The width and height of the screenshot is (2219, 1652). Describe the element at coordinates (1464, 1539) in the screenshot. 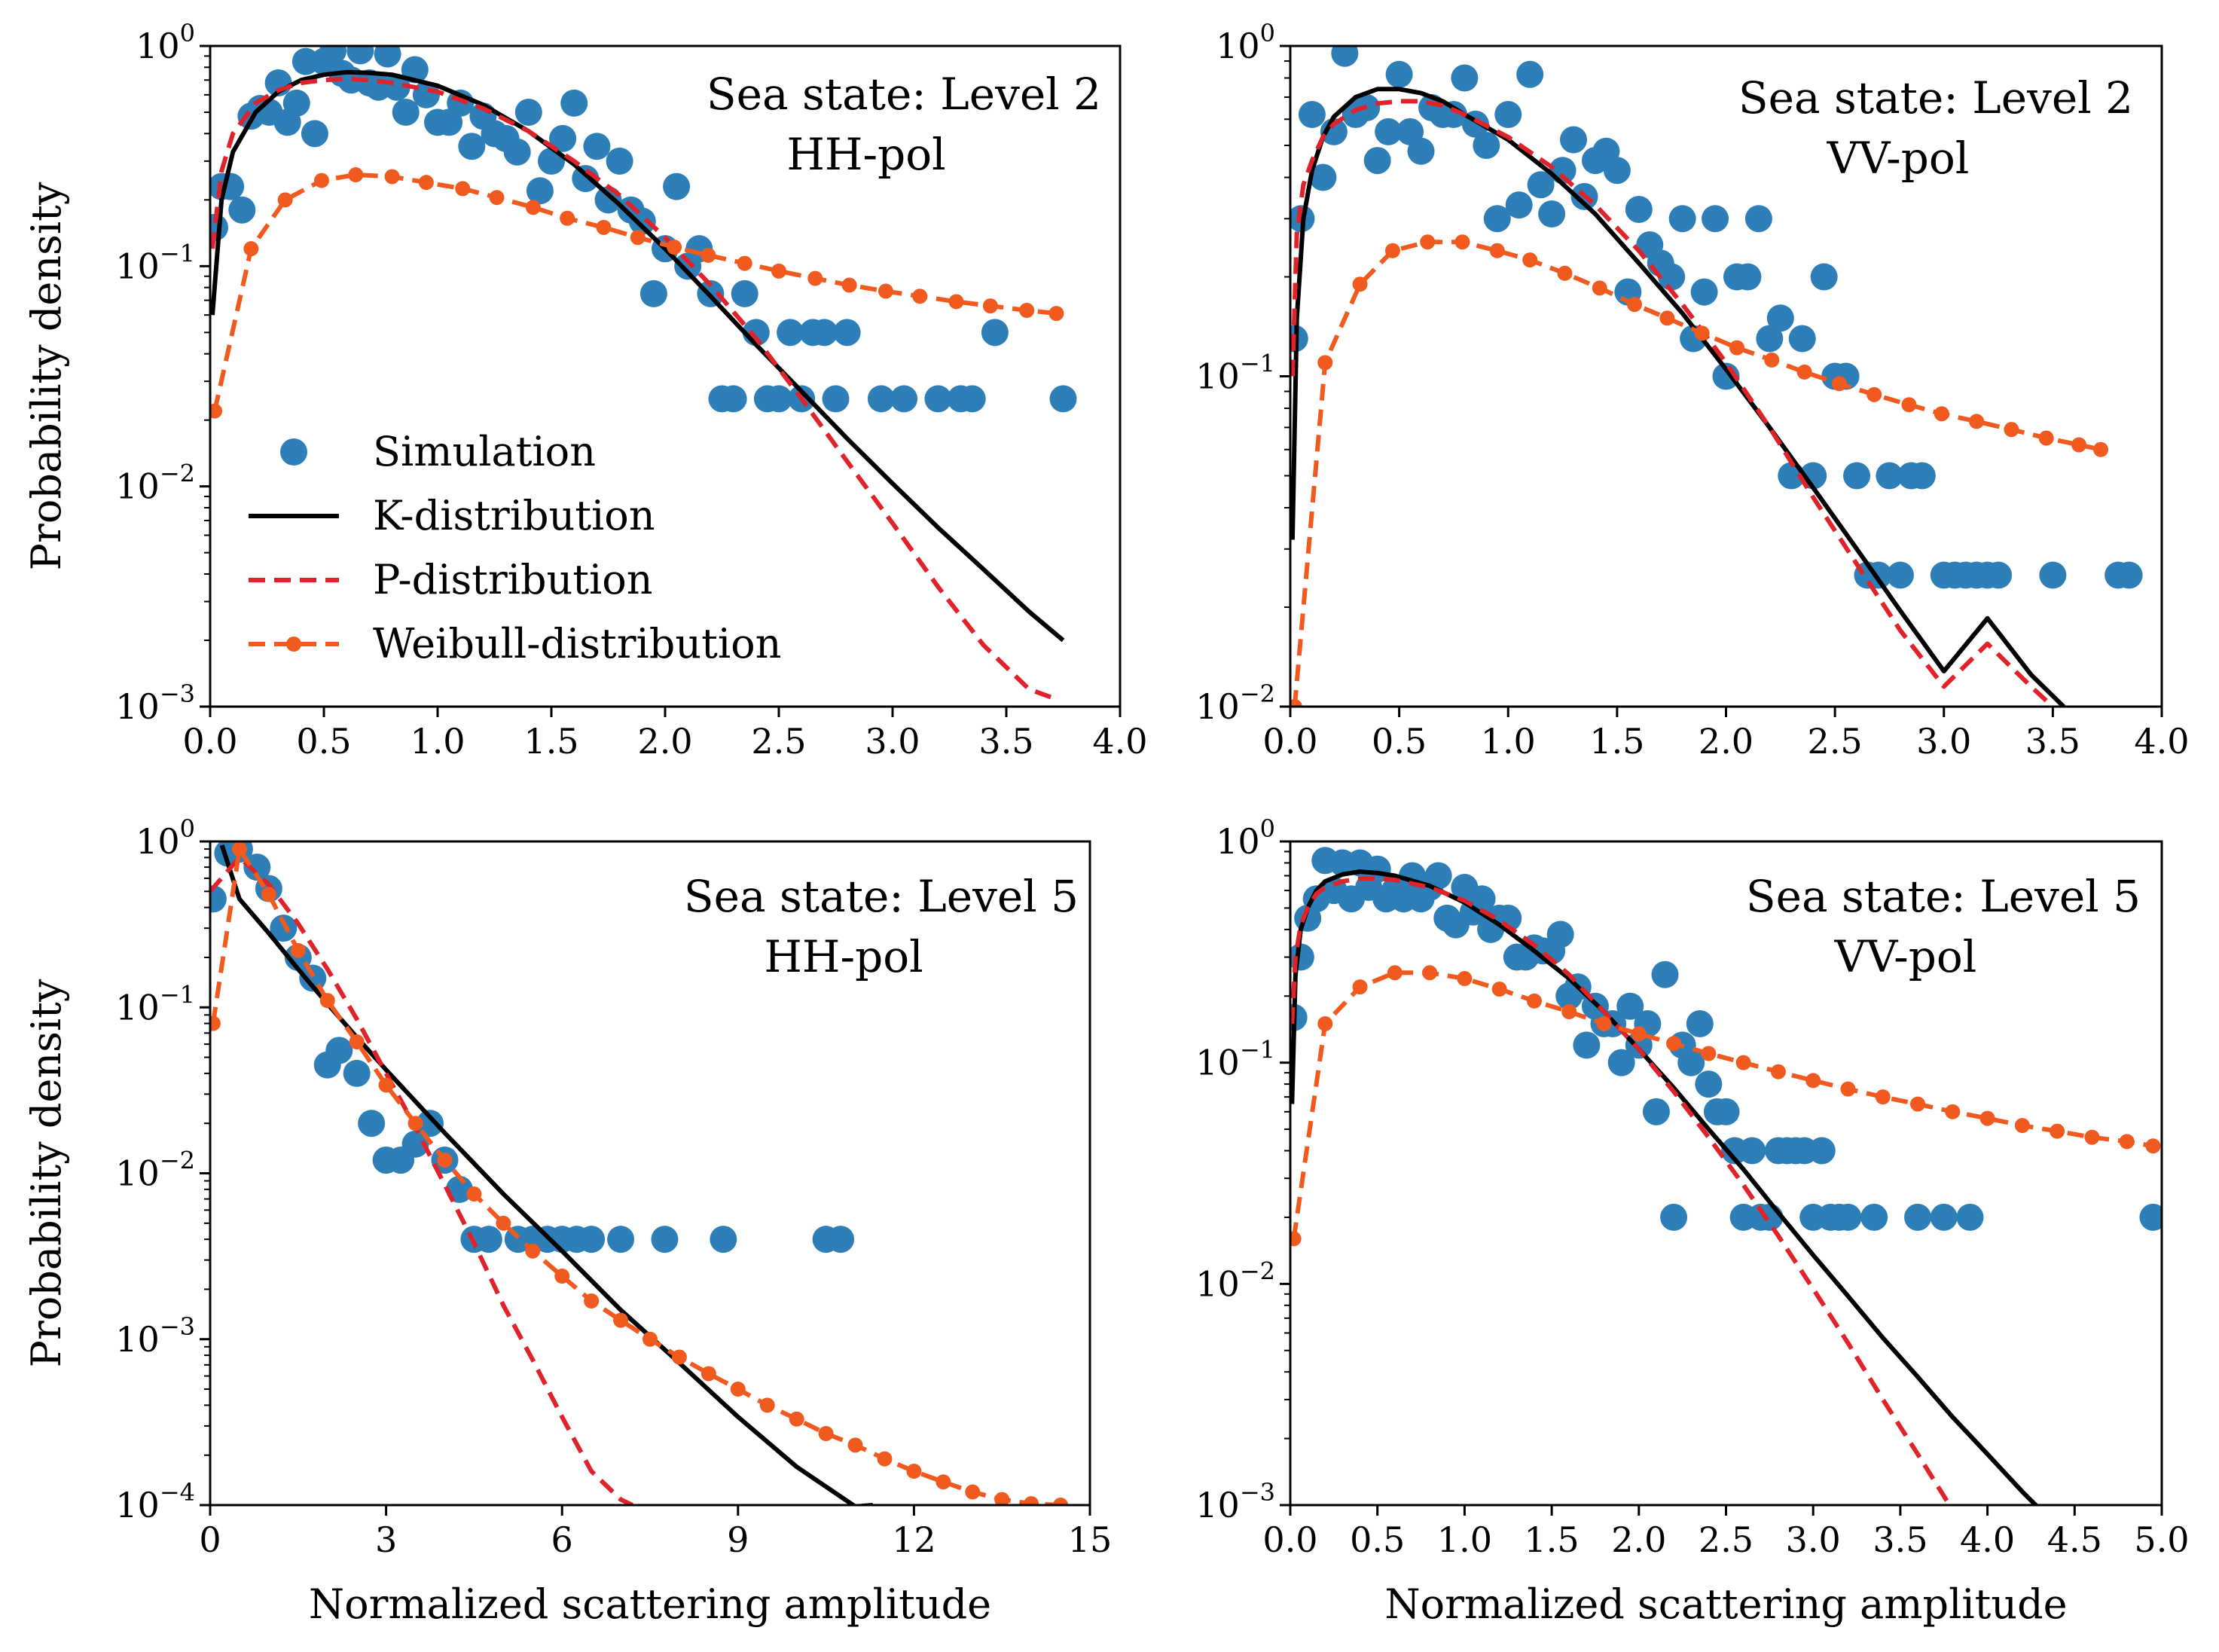

I see `x-tick-label: 1.0` at that location.